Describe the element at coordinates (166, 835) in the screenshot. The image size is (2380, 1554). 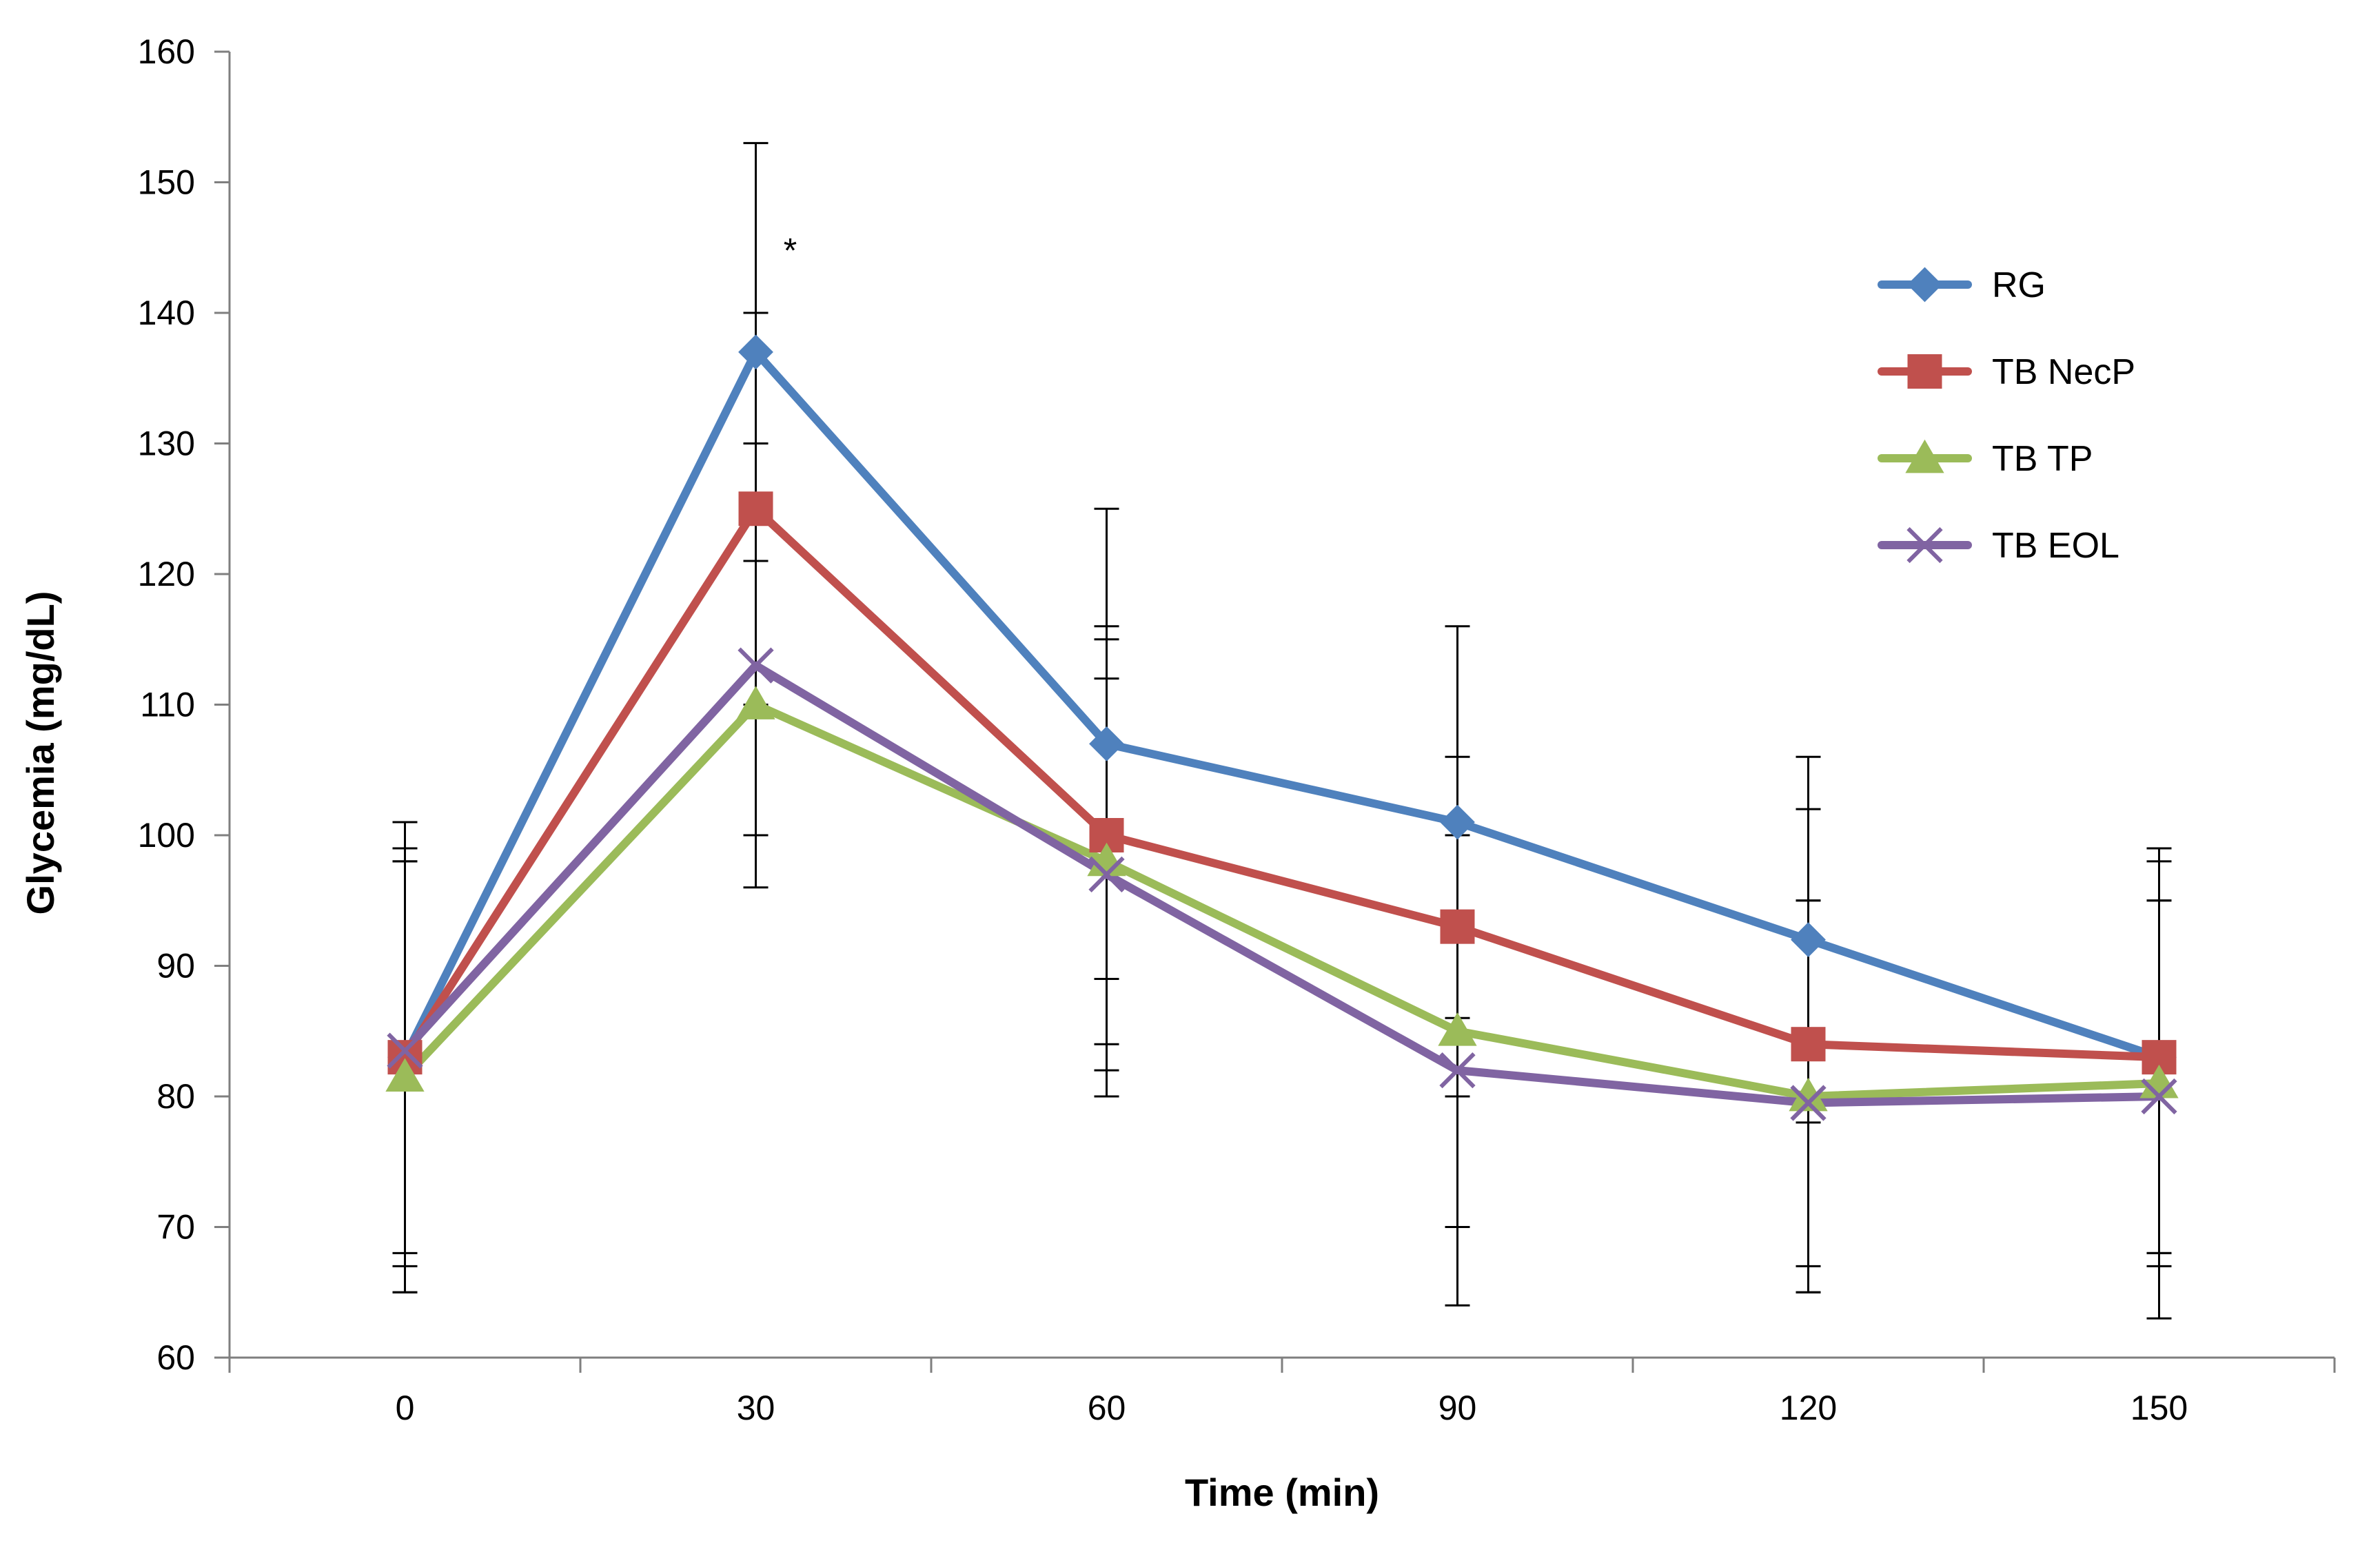
I see `y-tick-label: 100` at that location.